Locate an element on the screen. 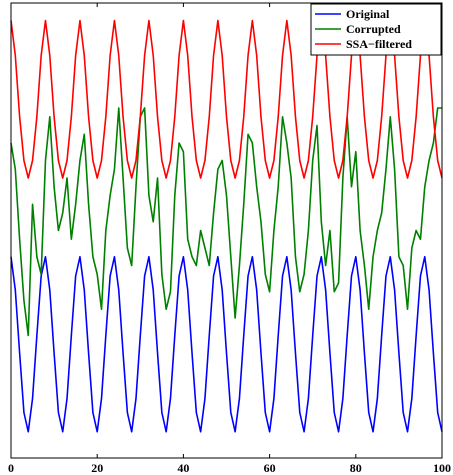  x-tick-label: 40 is located at coordinates (183, 468).